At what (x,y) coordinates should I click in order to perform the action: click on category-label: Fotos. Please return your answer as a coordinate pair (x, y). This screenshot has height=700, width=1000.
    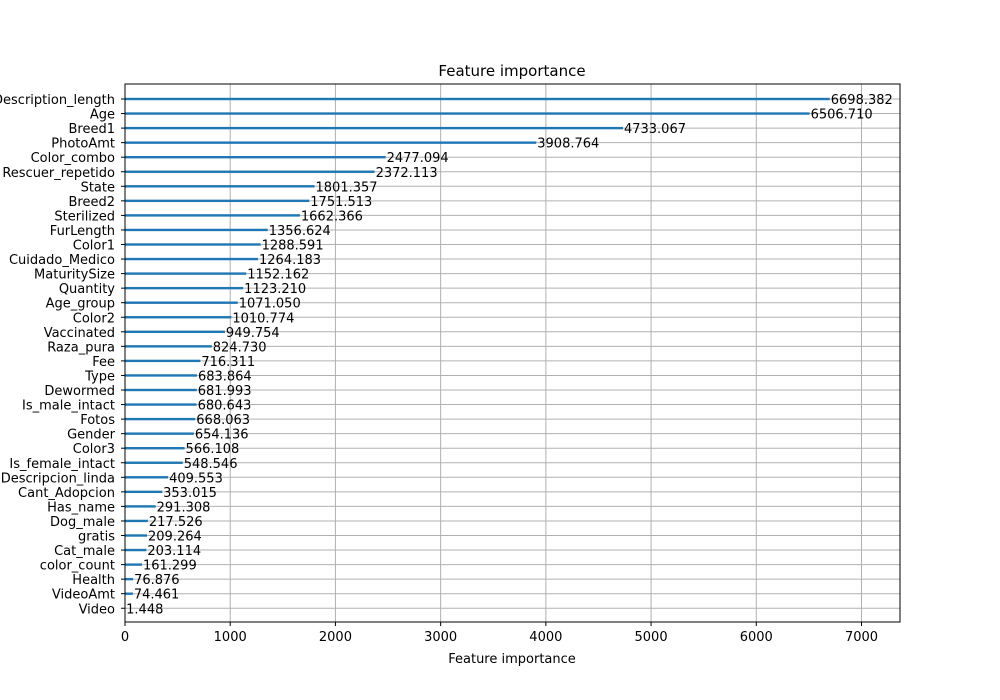
    Looking at the image, I should click on (97, 420).